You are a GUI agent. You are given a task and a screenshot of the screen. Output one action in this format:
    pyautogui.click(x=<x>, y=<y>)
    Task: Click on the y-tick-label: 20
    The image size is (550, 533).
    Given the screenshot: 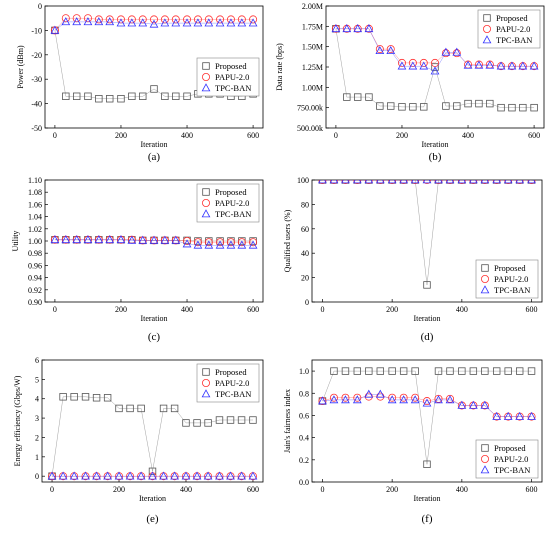 What is the action you would take?
    pyautogui.click(x=305, y=278)
    